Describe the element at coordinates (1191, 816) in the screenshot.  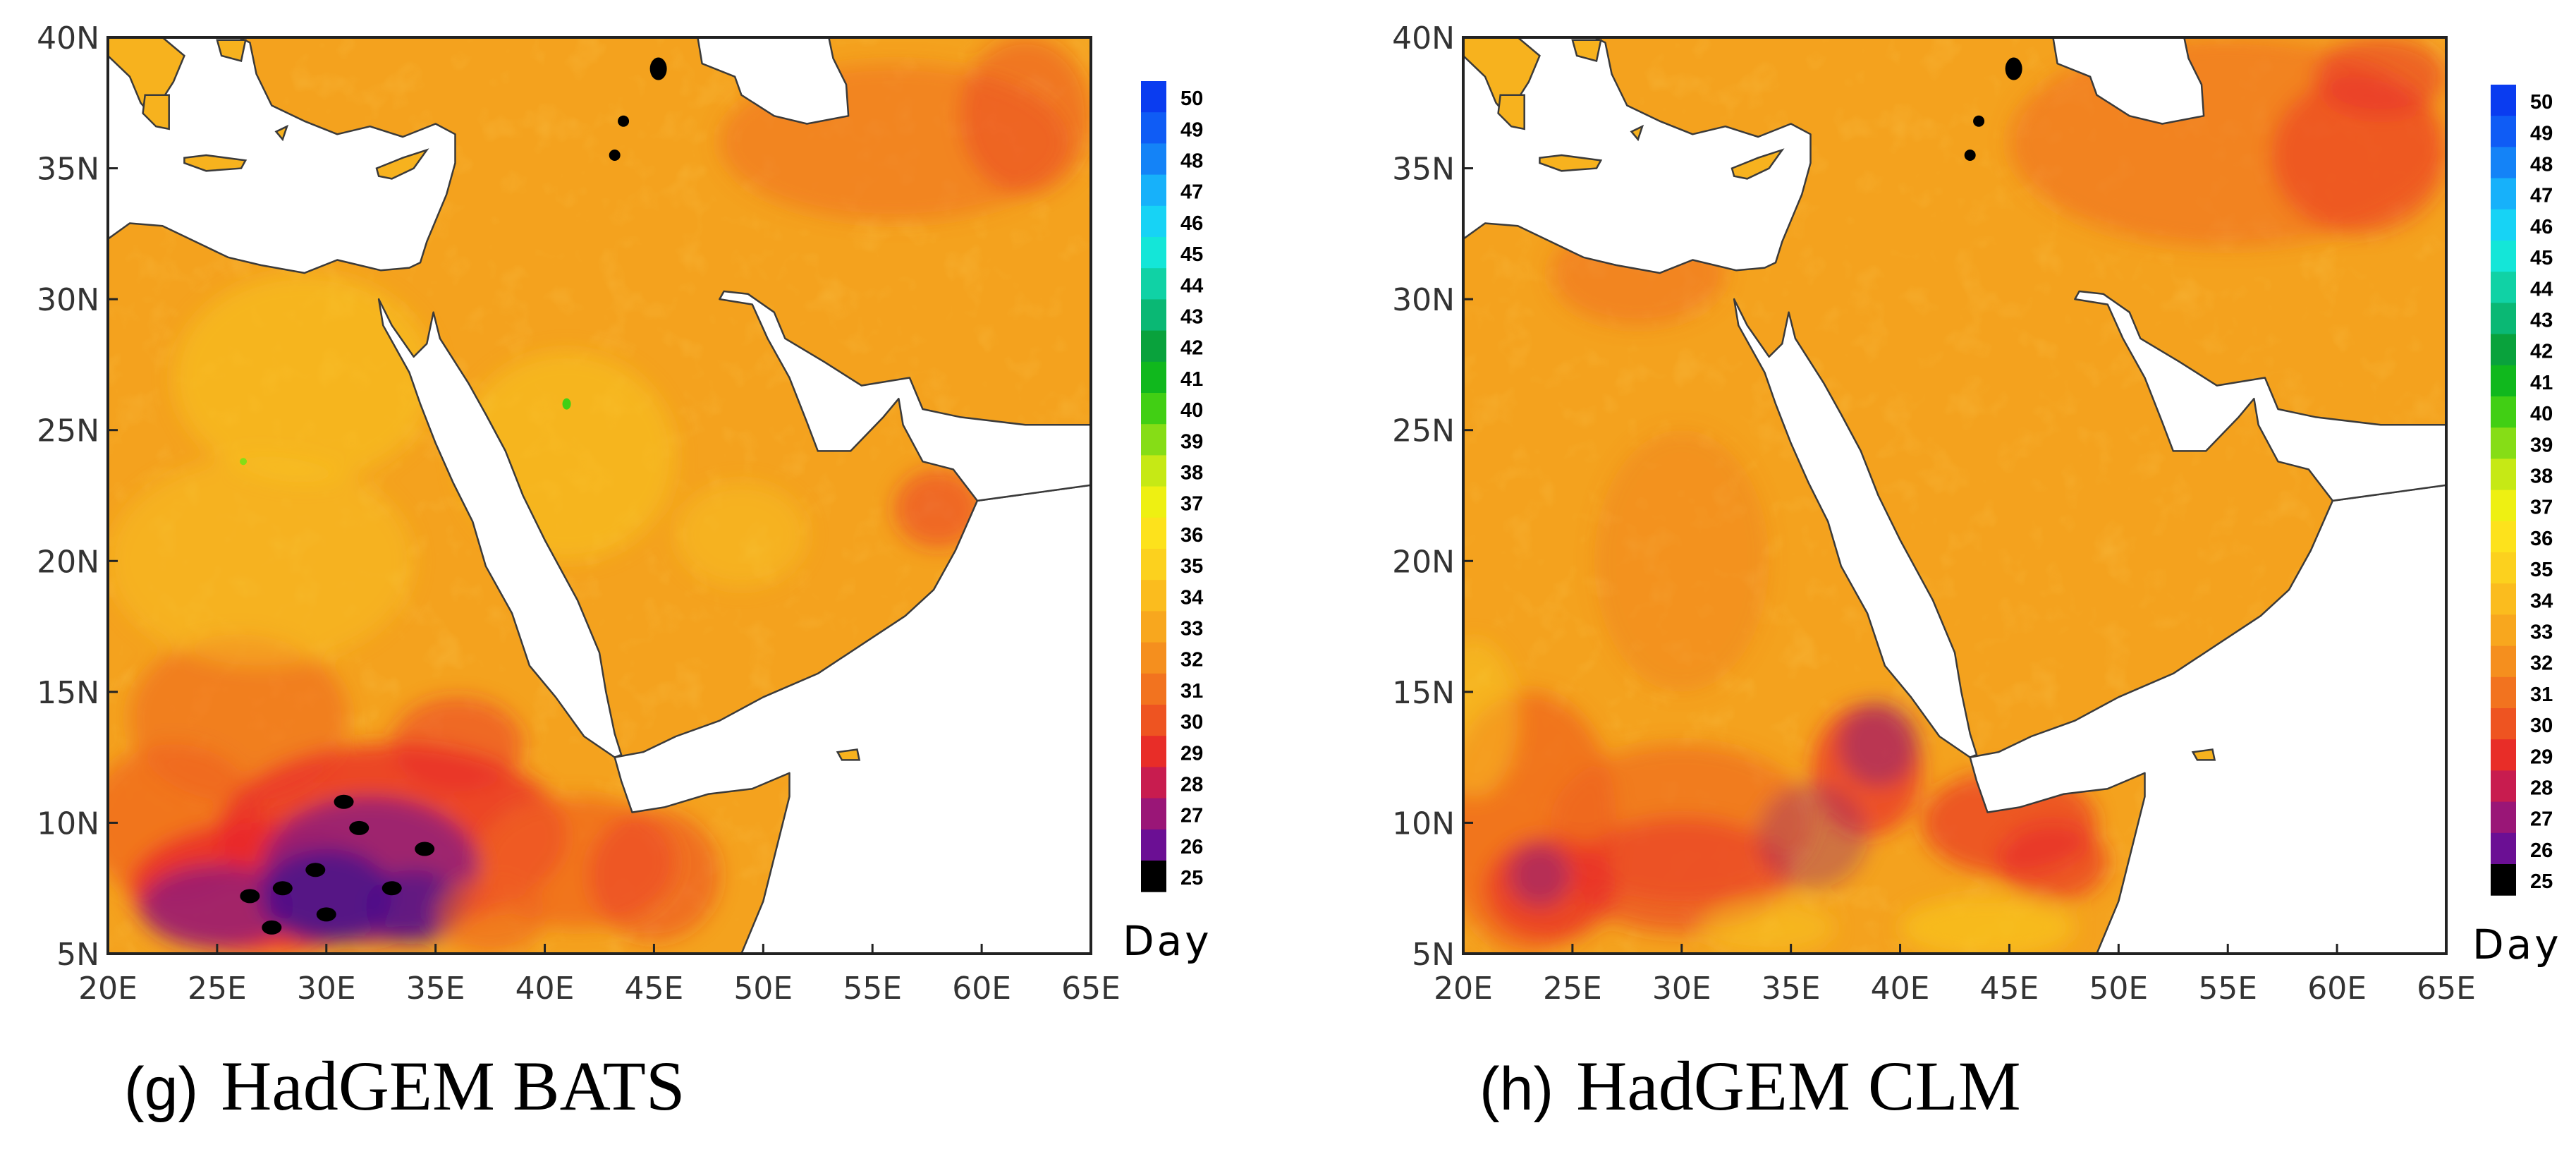
I see `colorbar-label: 27` at that location.